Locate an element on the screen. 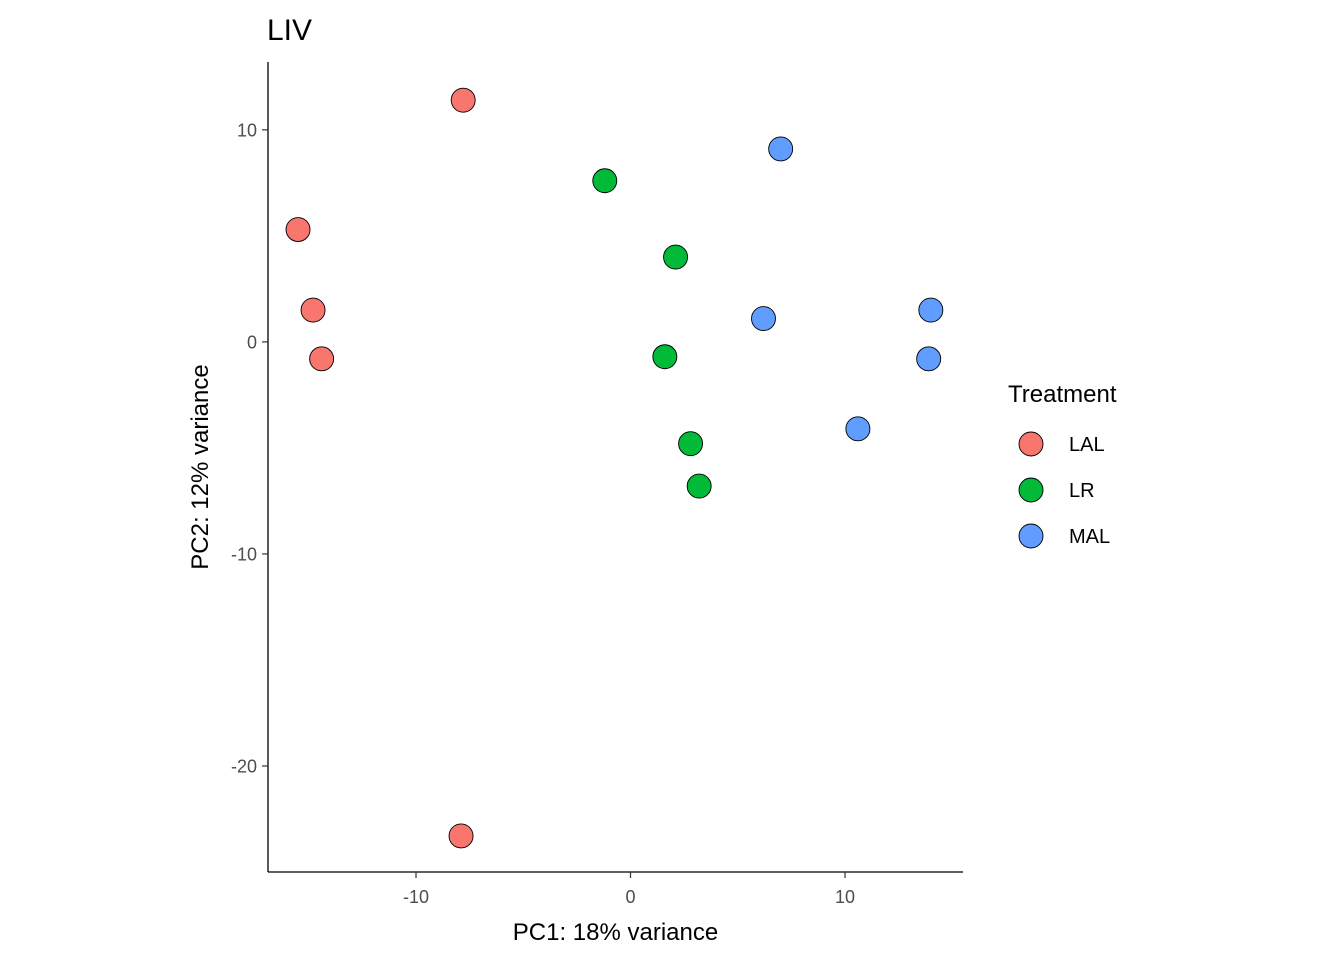  chart-title: LIV is located at coordinates (289, 30).